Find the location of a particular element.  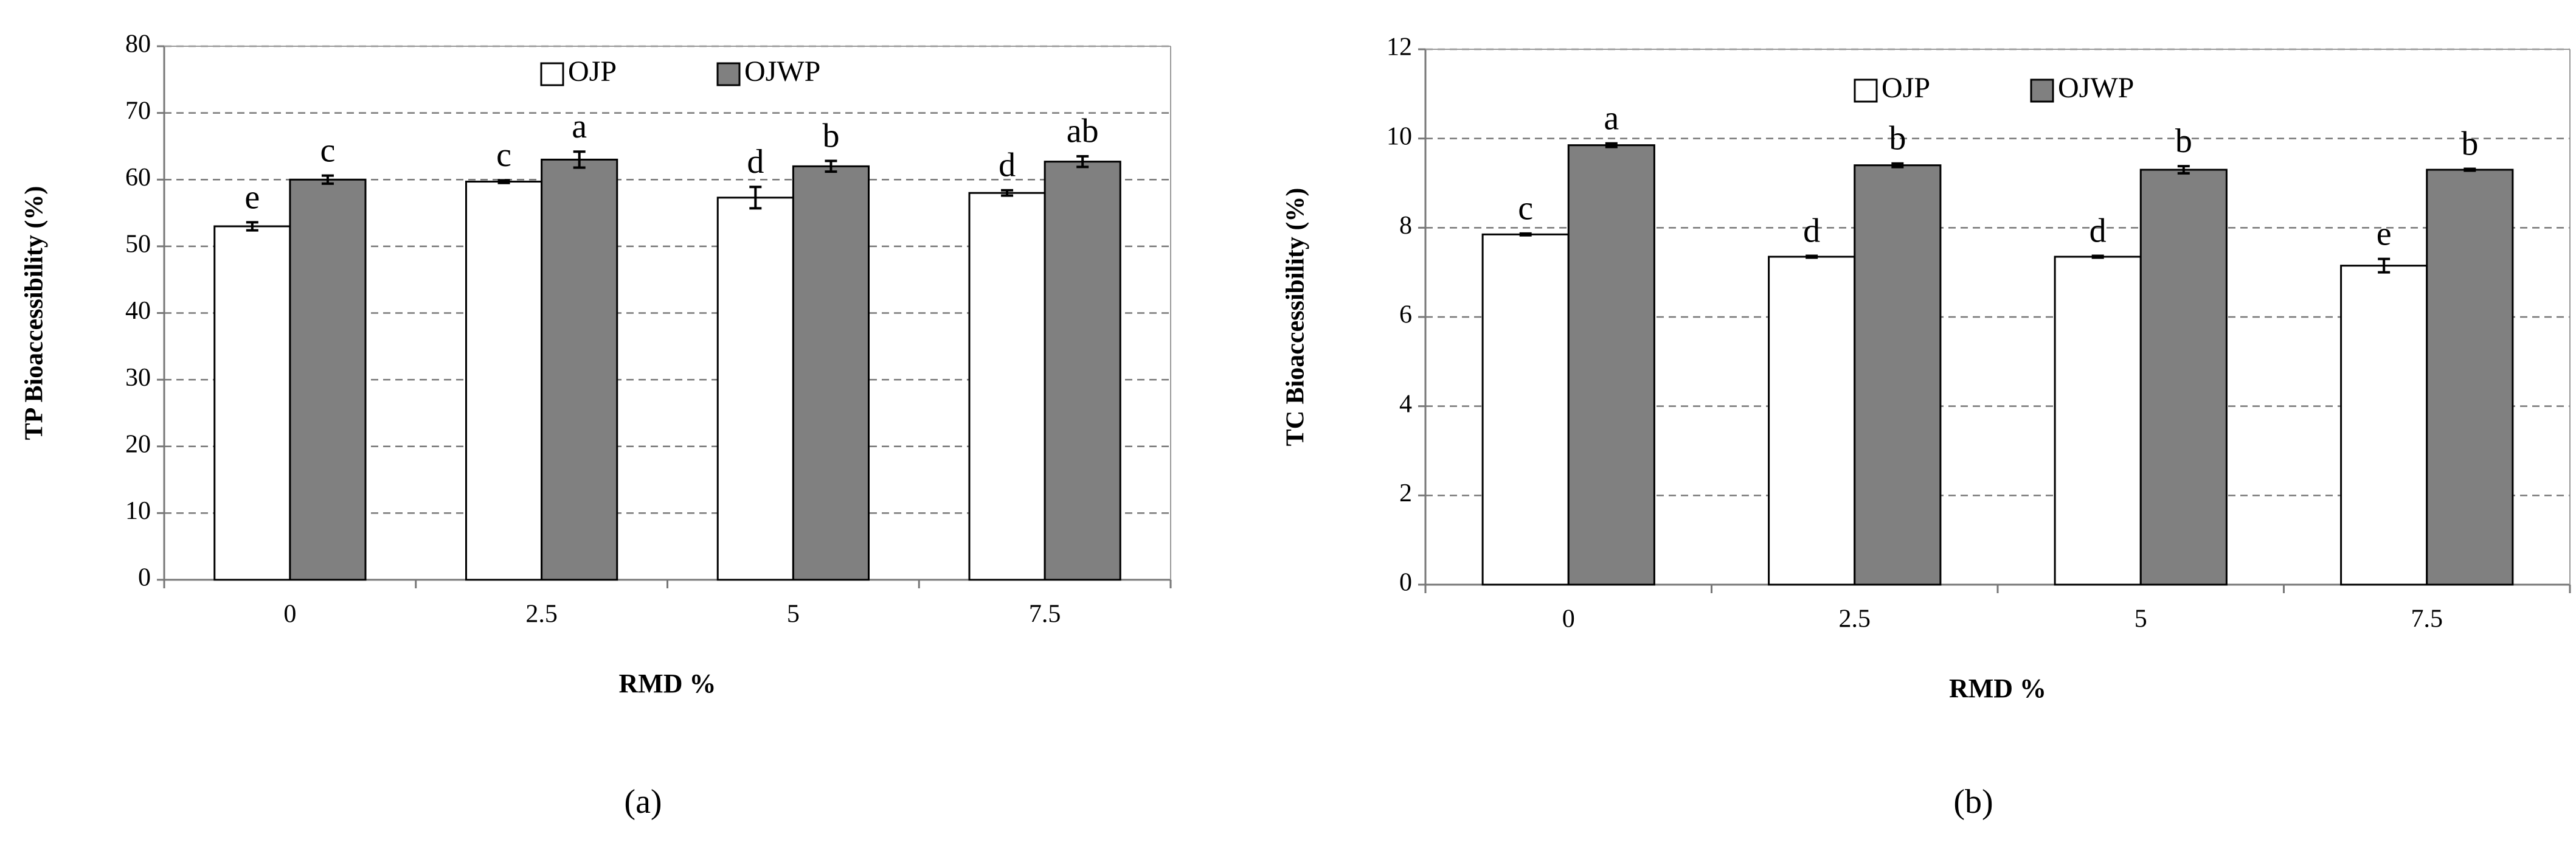

significance-label: ab is located at coordinates (1083, 131).